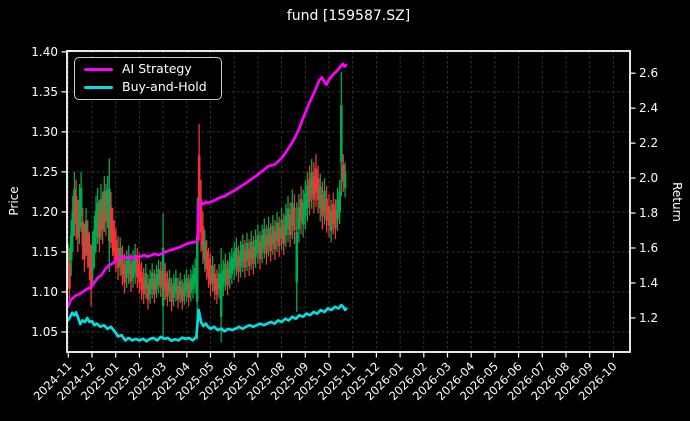 The width and height of the screenshot is (690, 421). What do you see at coordinates (157, 69) in the screenshot?
I see `legend-label-ai-strategy: AI Strategy` at bounding box center [157, 69].